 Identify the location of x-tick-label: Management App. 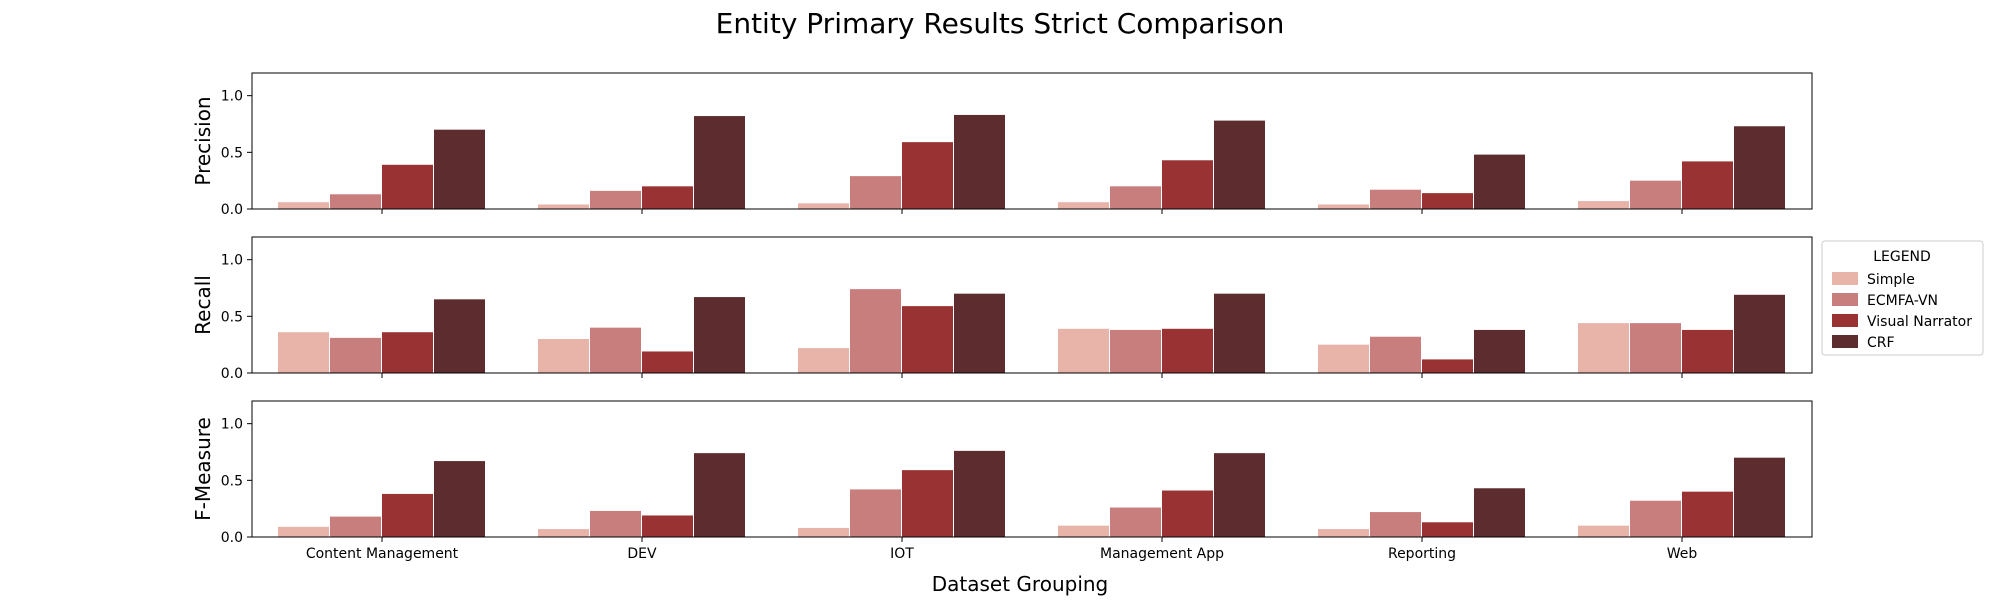
(1162, 554).